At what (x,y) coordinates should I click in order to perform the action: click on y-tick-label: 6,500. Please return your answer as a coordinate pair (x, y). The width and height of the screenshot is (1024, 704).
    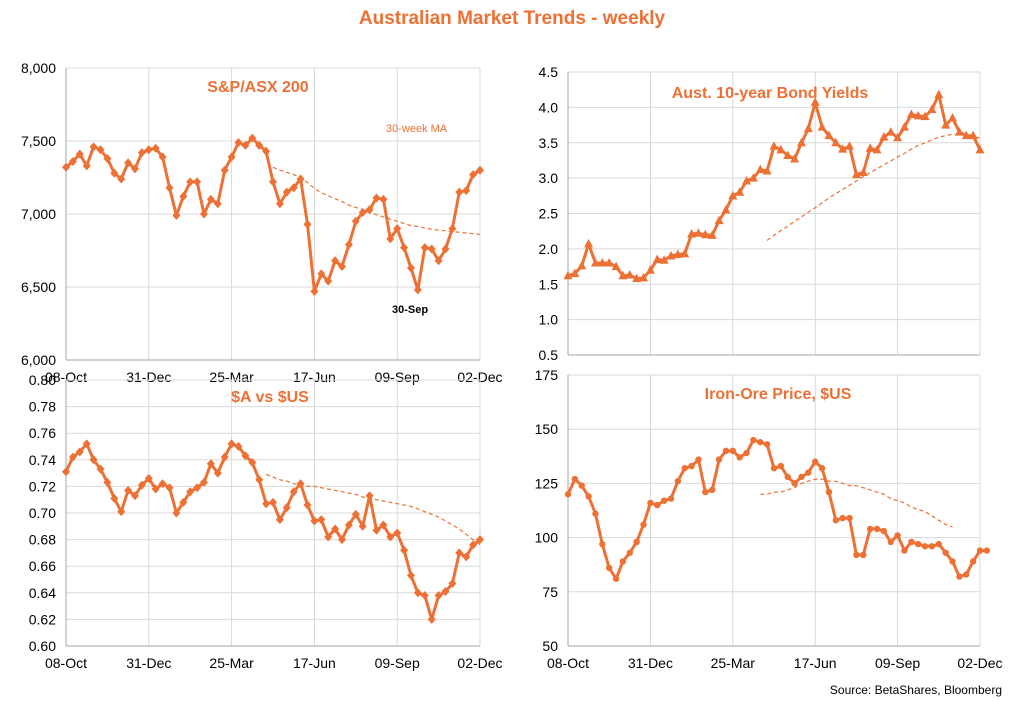
    Looking at the image, I should click on (38, 287).